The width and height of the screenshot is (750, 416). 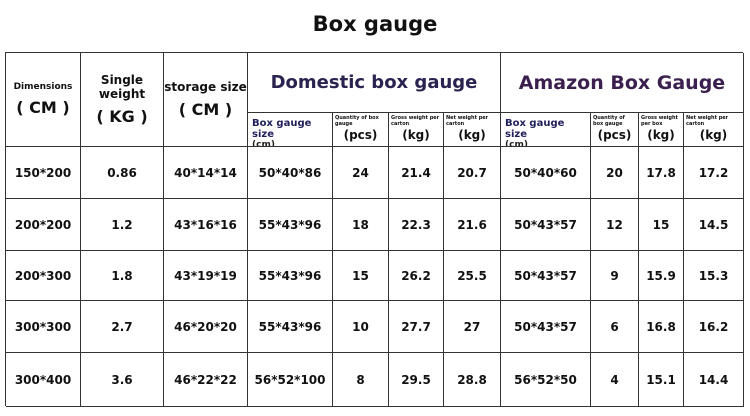 What do you see at coordinates (661, 173) in the screenshot?
I see `table-cell: 17.8` at bounding box center [661, 173].